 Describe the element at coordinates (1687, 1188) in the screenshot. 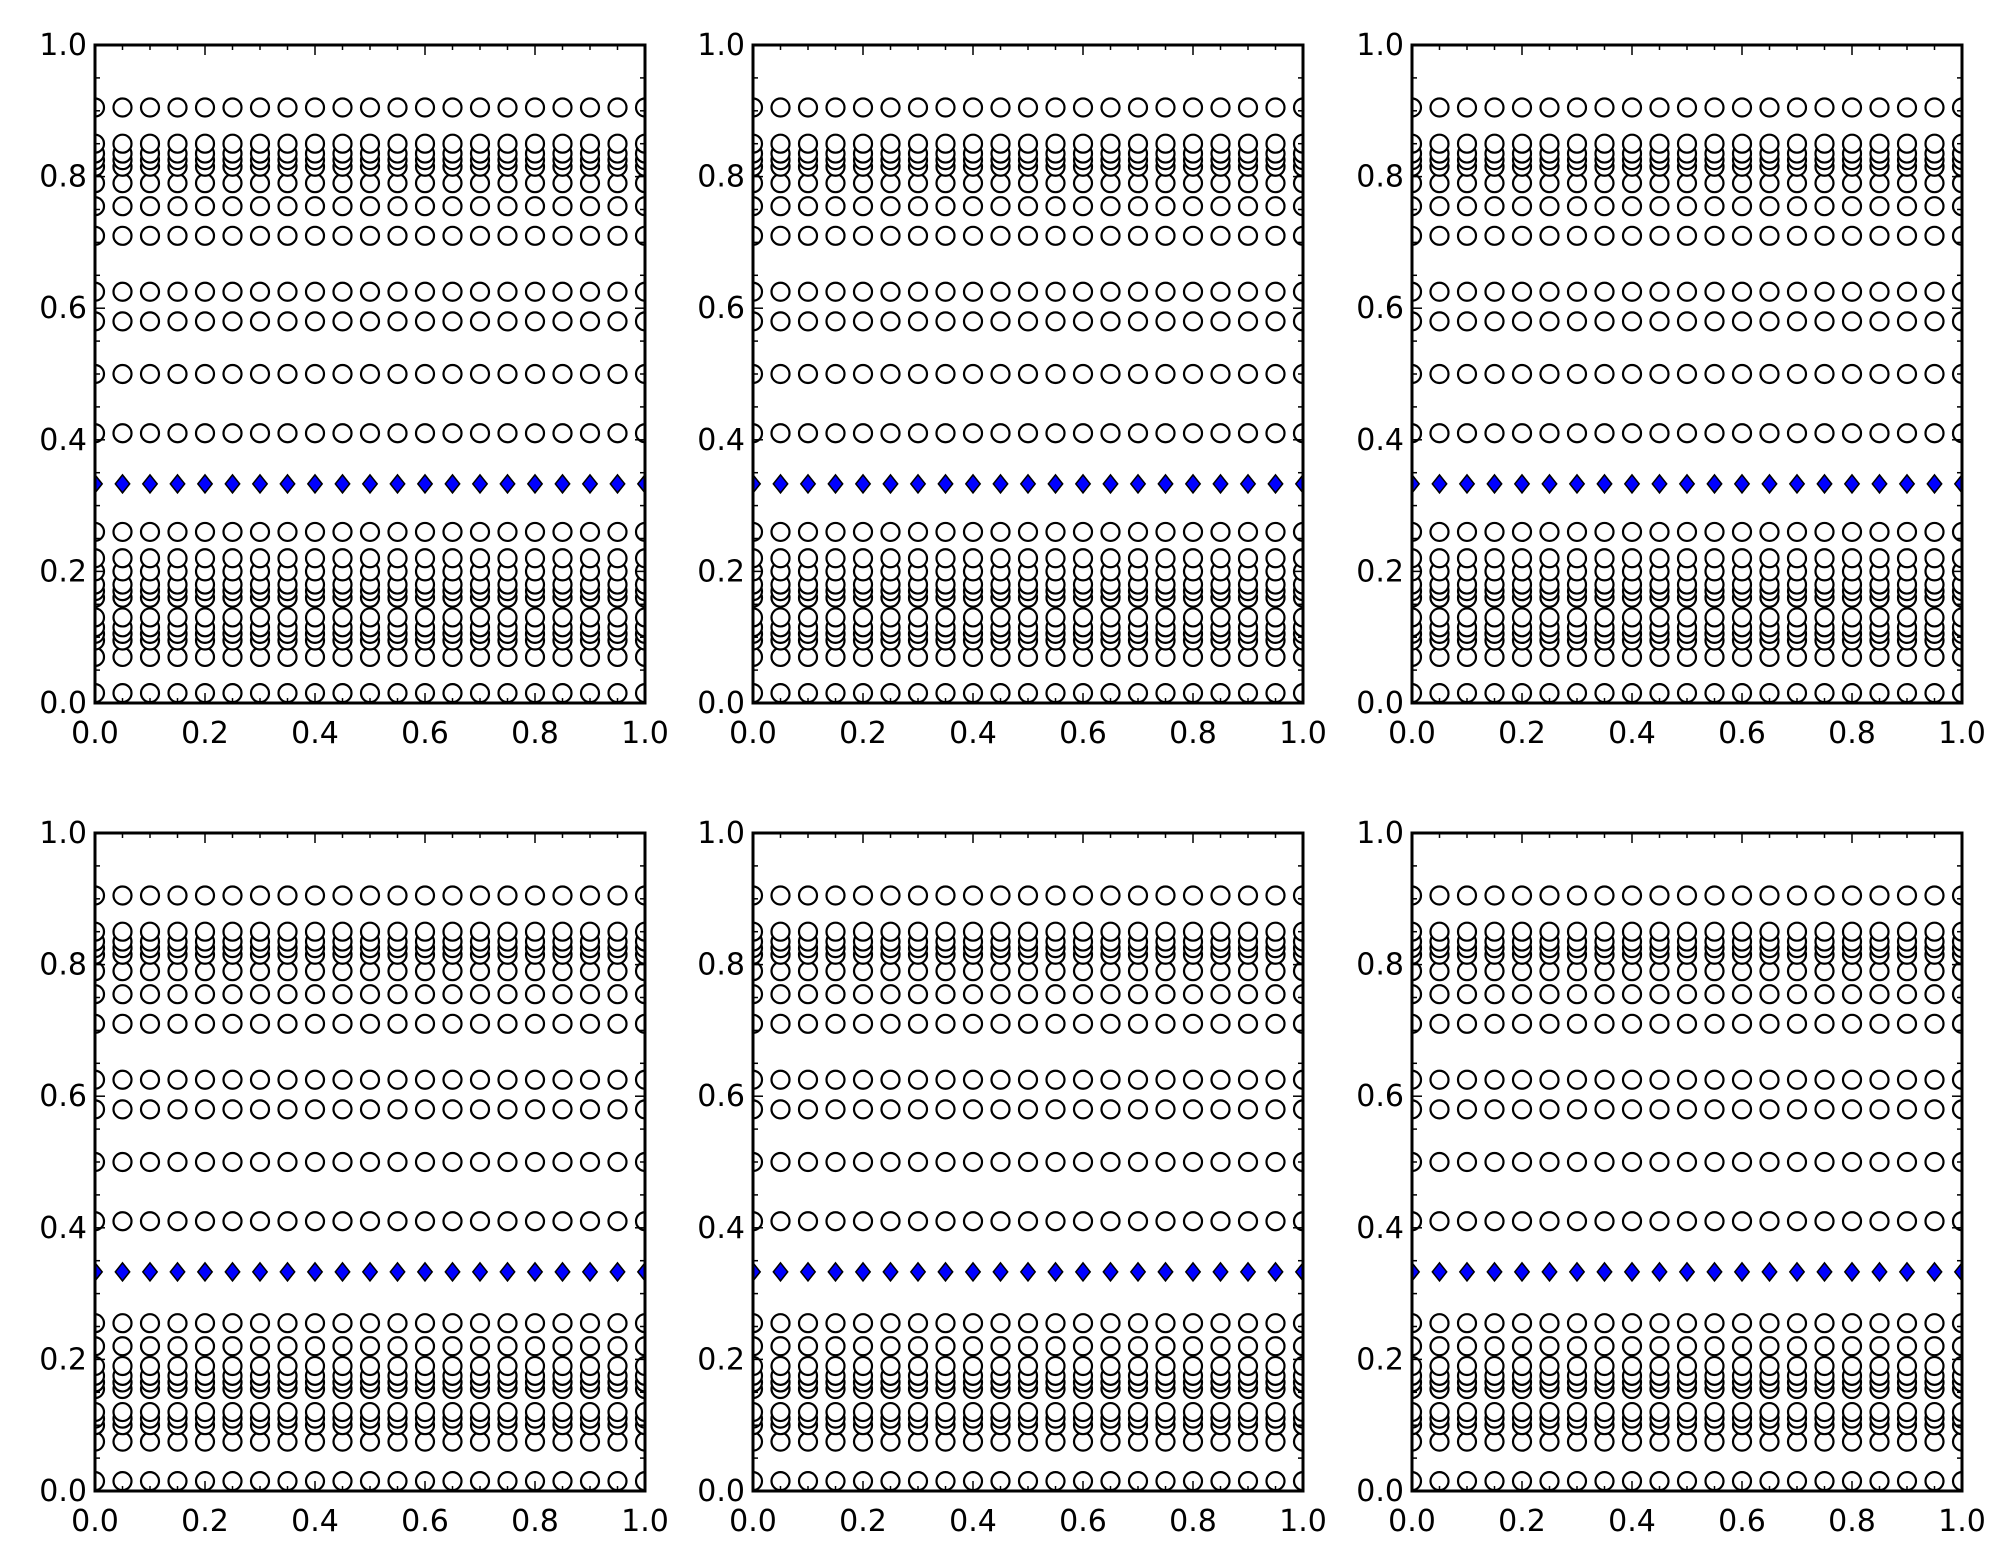

I see `subplot-6-markers` at that location.